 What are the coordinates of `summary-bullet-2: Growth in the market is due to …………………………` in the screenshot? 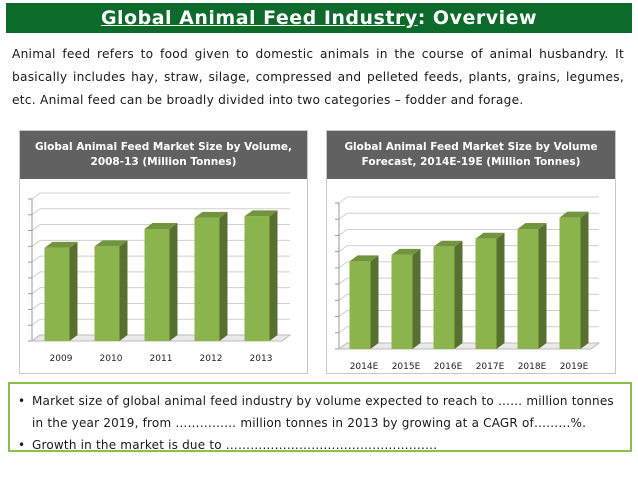 It's located at (319, 445).